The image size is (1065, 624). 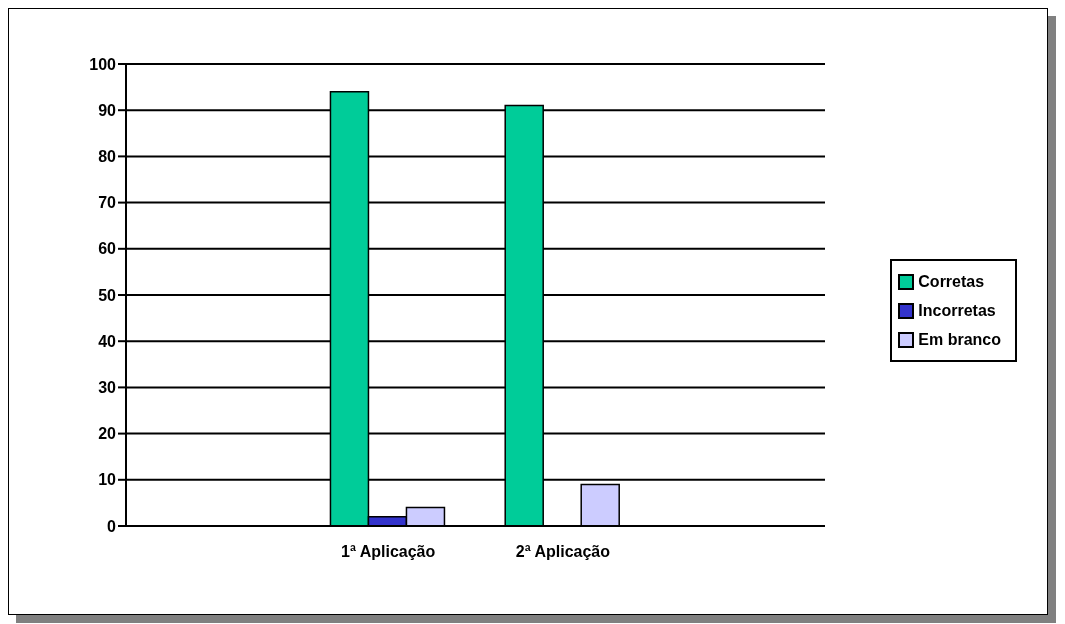 What do you see at coordinates (388, 552) in the screenshot?
I see `x-tick-label: 1ª Aplicação` at bounding box center [388, 552].